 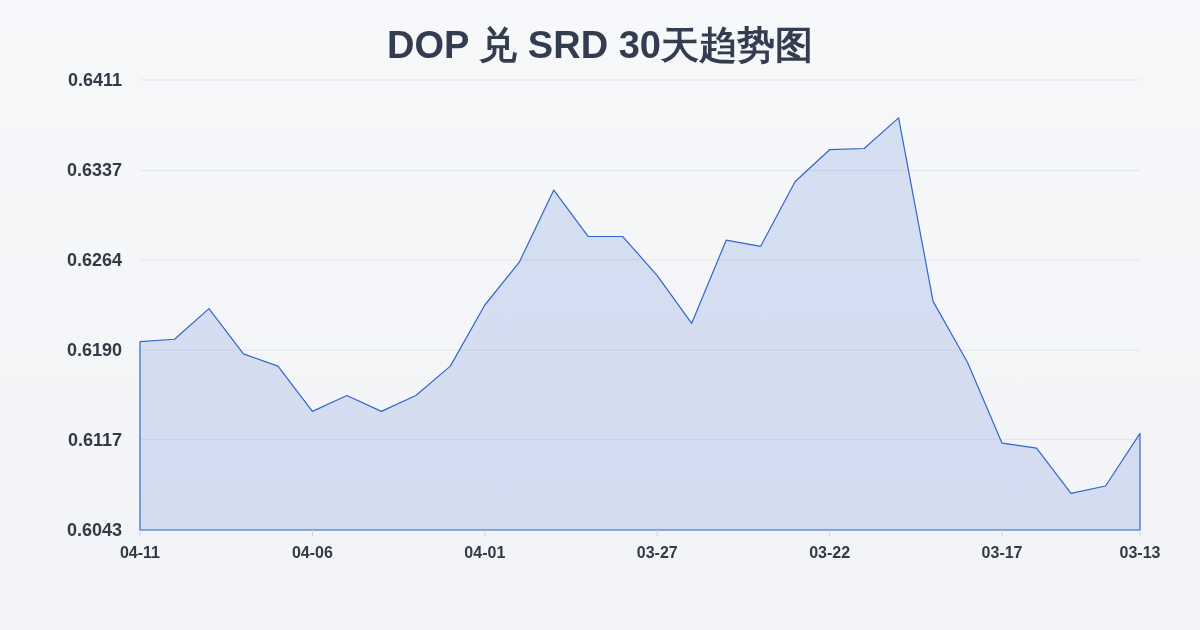 I want to click on x-tick-label: 03-22, so click(x=830, y=552).